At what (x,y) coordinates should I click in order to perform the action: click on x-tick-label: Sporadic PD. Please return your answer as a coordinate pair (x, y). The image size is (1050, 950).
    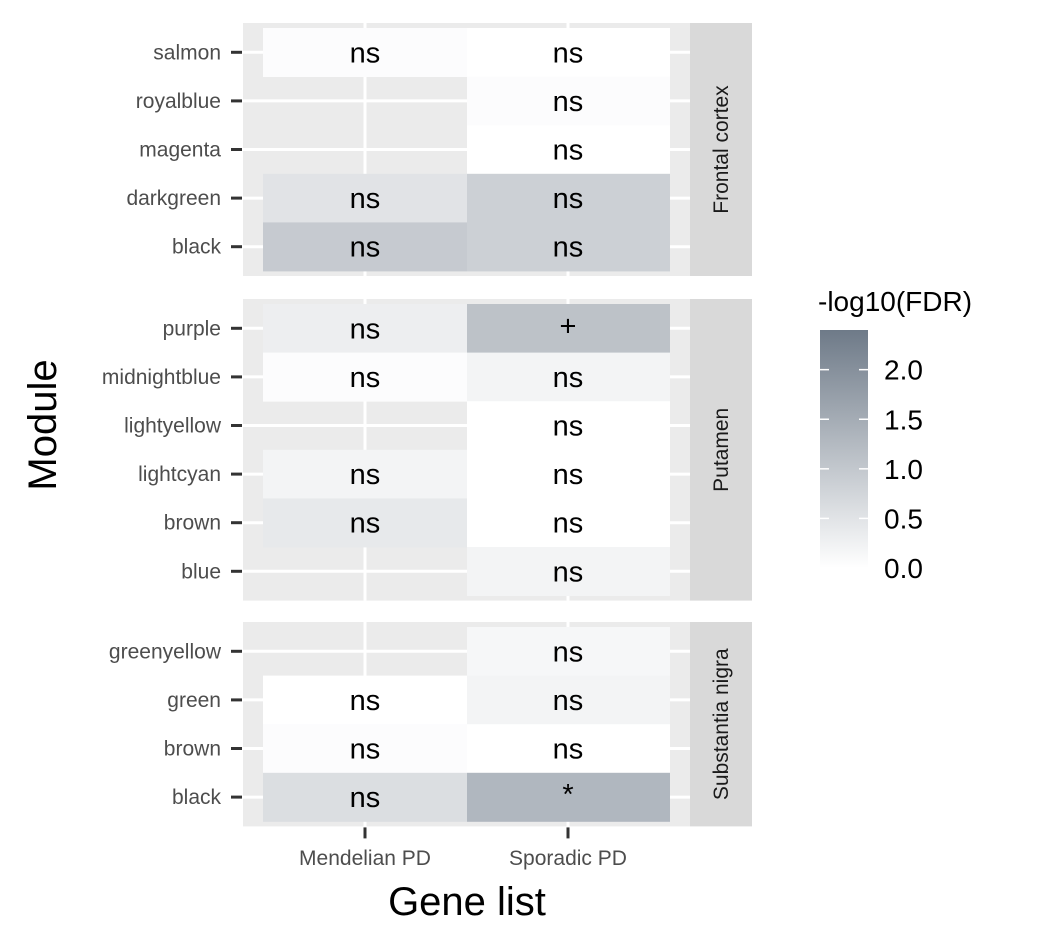
    Looking at the image, I should click on (568, 858).